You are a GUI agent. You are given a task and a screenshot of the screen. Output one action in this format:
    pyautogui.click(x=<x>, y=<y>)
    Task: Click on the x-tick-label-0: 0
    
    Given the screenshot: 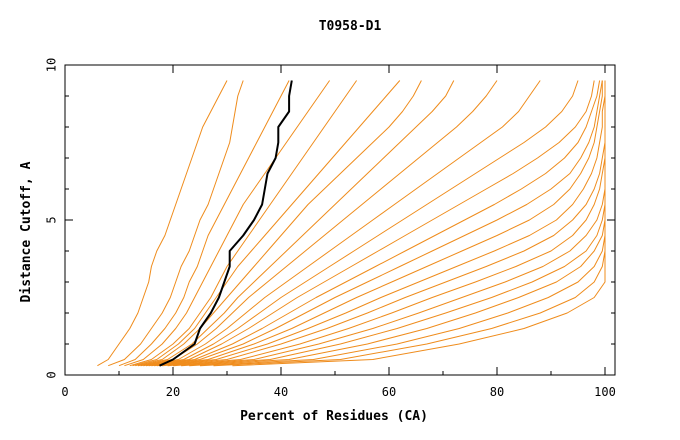 What is the action you would take?
    pyautogui.click(x=64, y=392)
    